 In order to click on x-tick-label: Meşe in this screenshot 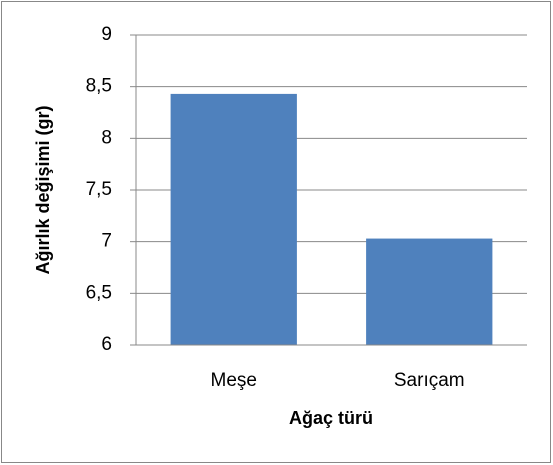, I will do `click(234, 380)`.